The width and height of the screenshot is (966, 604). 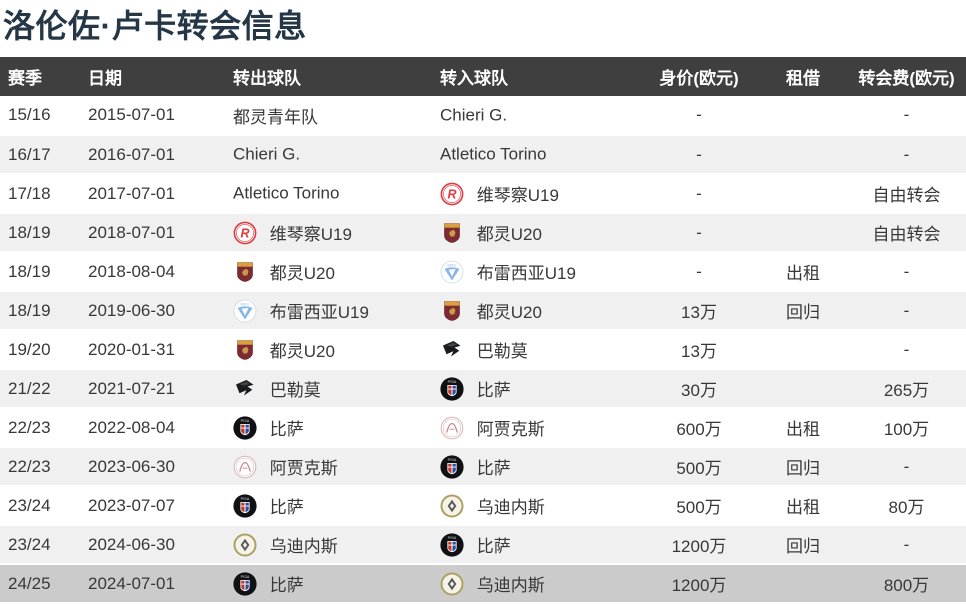 What do you see at coordinates (699, 545) in the screenshot?
I see `market-value-cell: 1200万` at bounding box center [699, 545].